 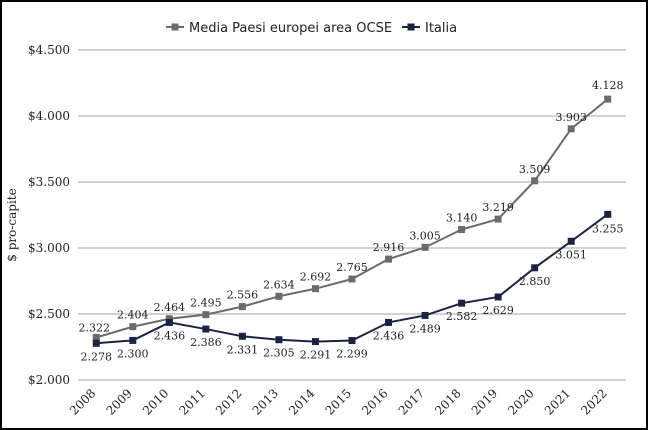 I want to click on x-tick-label: 2008, so click(x=82, y=401).